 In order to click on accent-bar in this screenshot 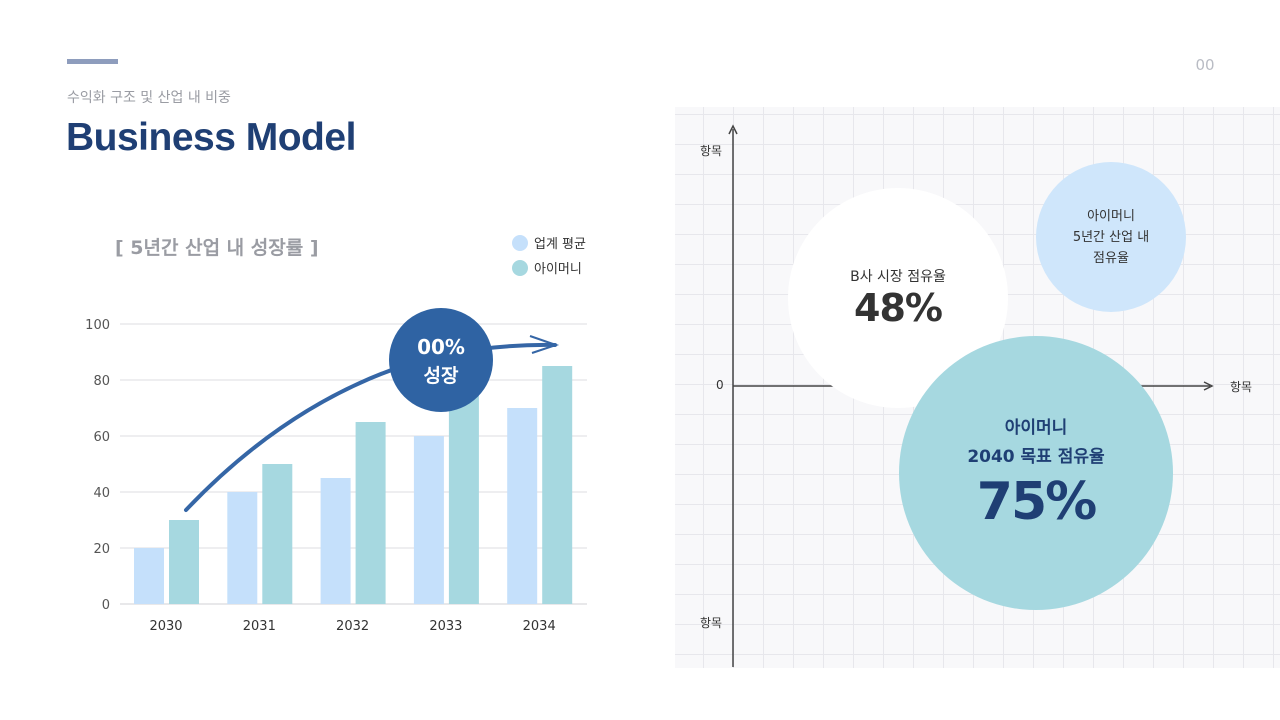, I will do `click(92, 61)`.